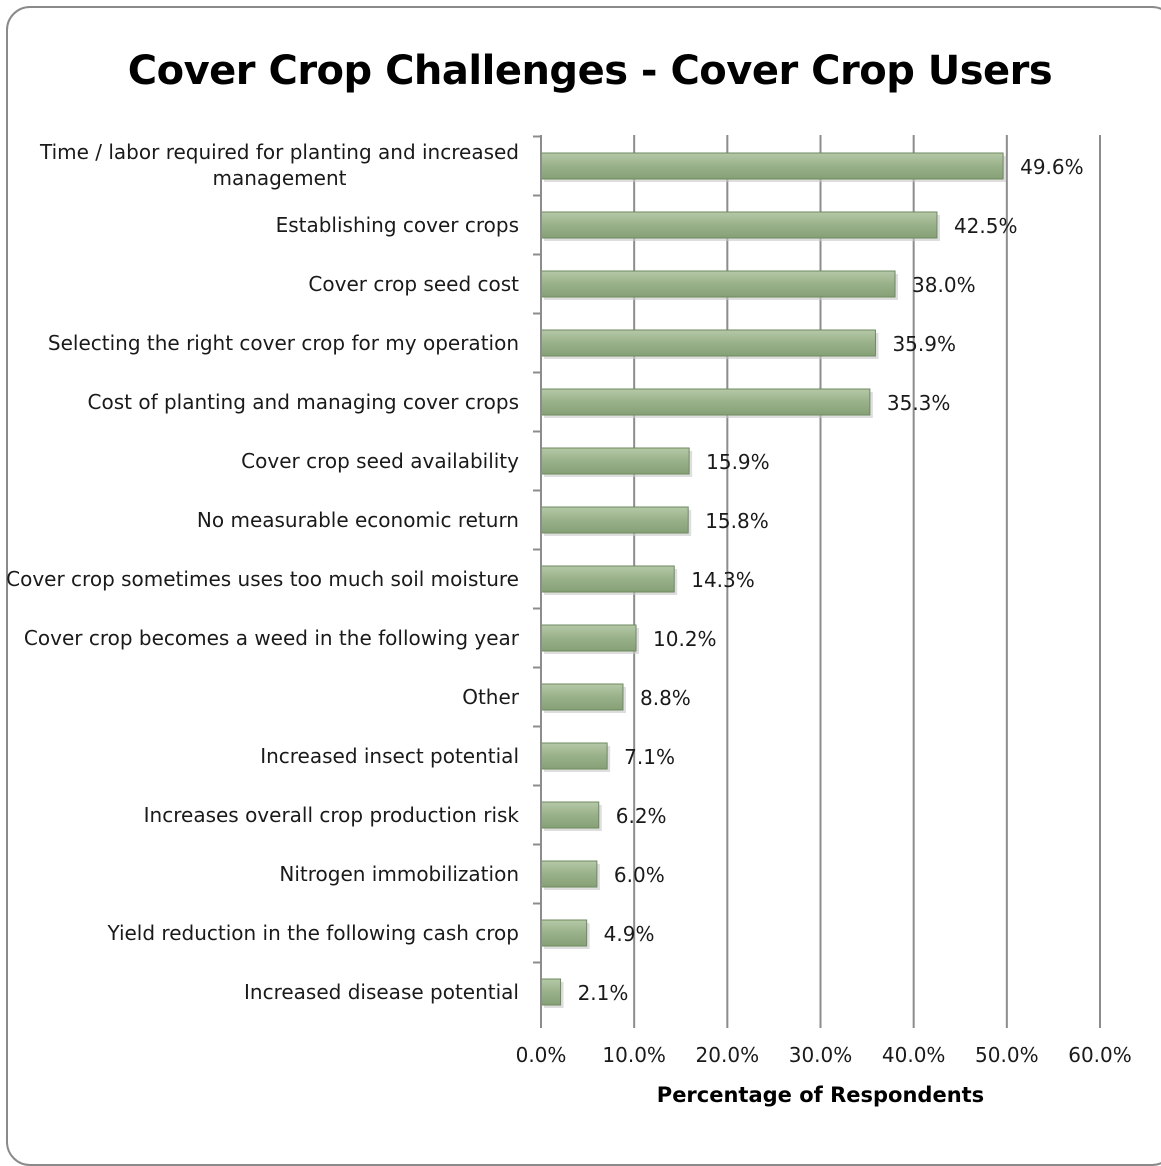 The image size is (1161, 1166). I want to click on x-tick-label: 50.0%, so click(1007, 1055).